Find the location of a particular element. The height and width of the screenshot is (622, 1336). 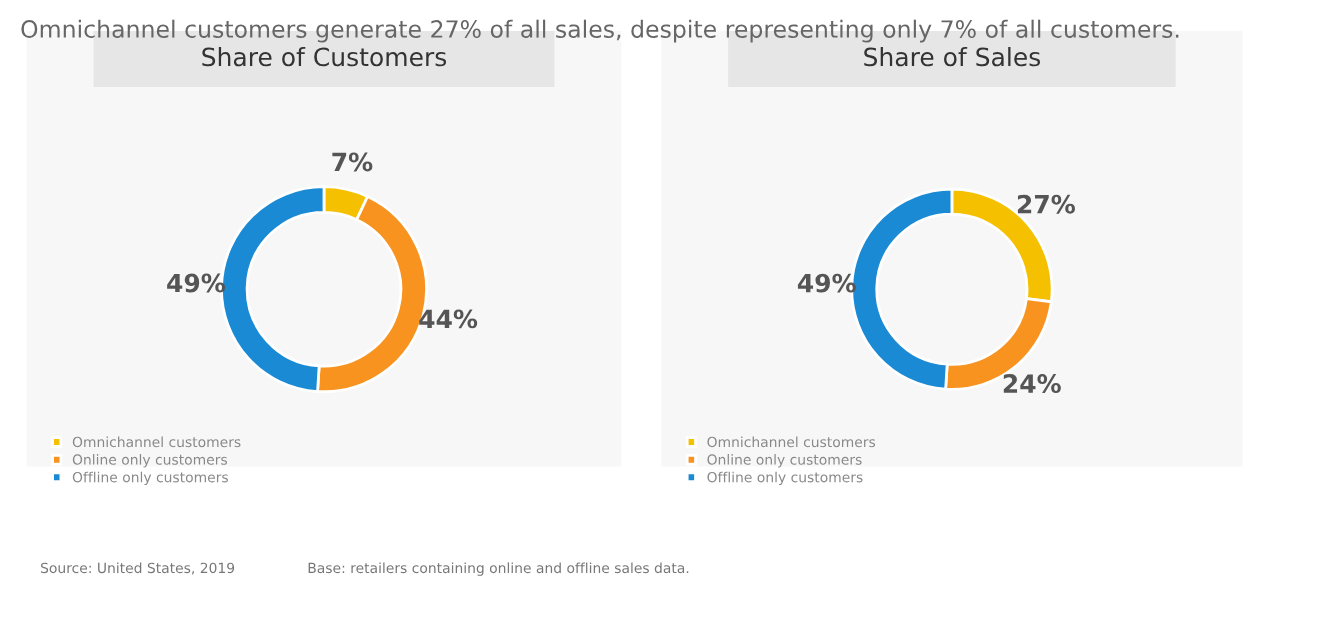

text: Omnichannel customers generate 27% of all sales, despite representing only 7% of all customers. is located at coordinates (600, 31).